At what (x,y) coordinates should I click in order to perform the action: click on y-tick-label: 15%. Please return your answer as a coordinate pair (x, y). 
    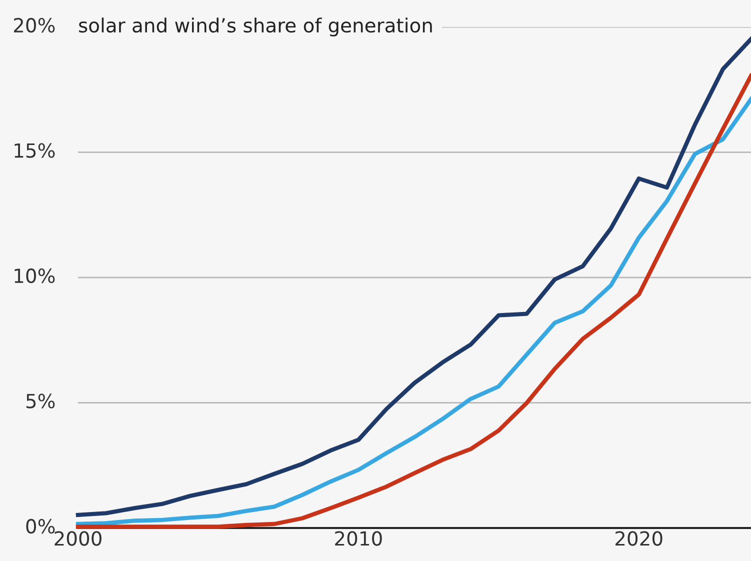
    Looking at the image, I should click on (34, 150).